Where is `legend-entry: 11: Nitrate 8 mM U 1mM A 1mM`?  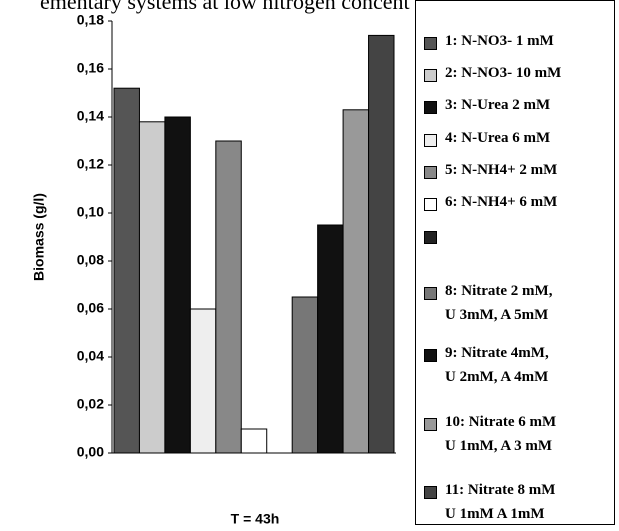 legend-entry: 11: Nitrate 8 mM U 1mM A 1mM is located at coordinates (489, 504).